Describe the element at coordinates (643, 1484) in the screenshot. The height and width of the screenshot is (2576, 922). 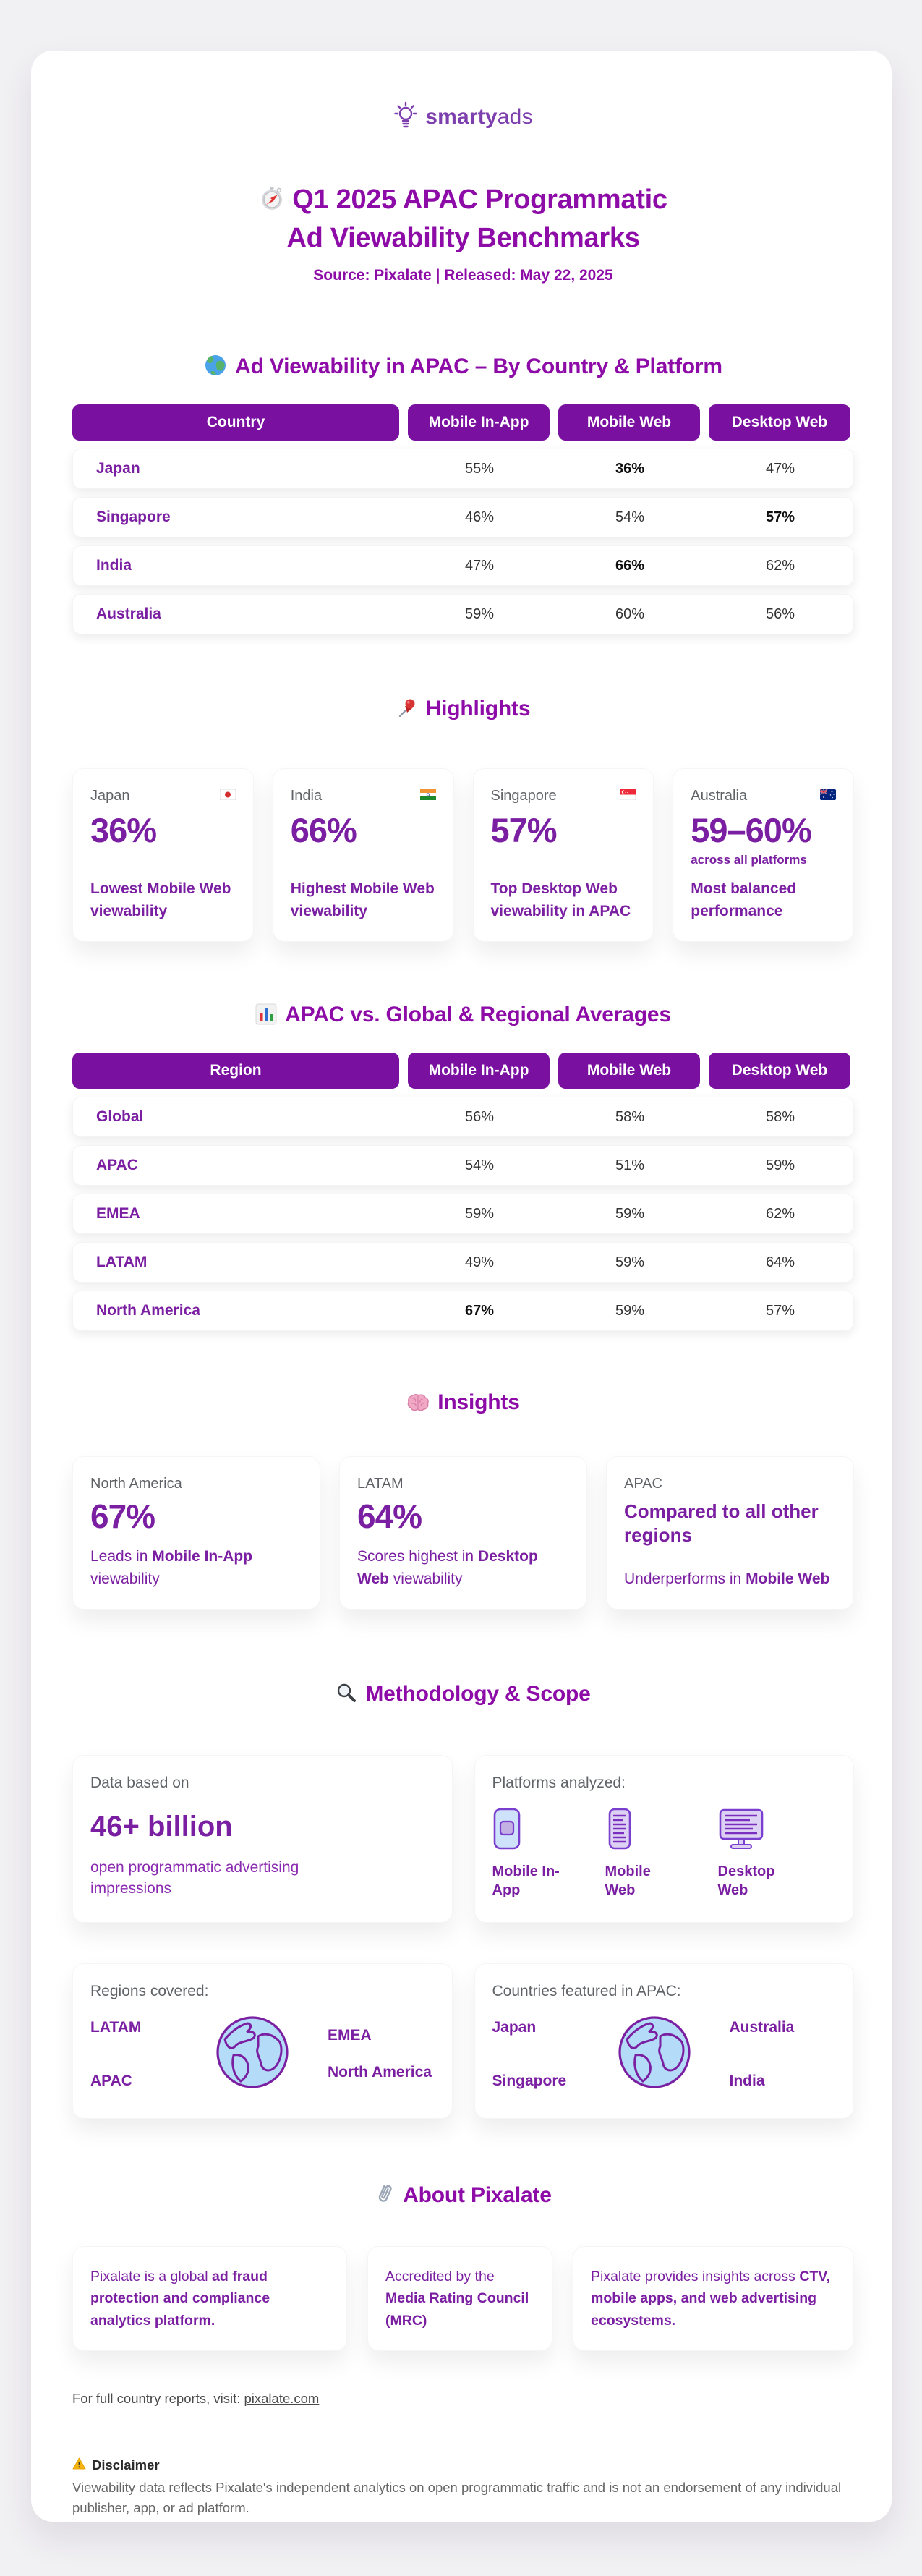
I see `insight-label: APAC` at that location.